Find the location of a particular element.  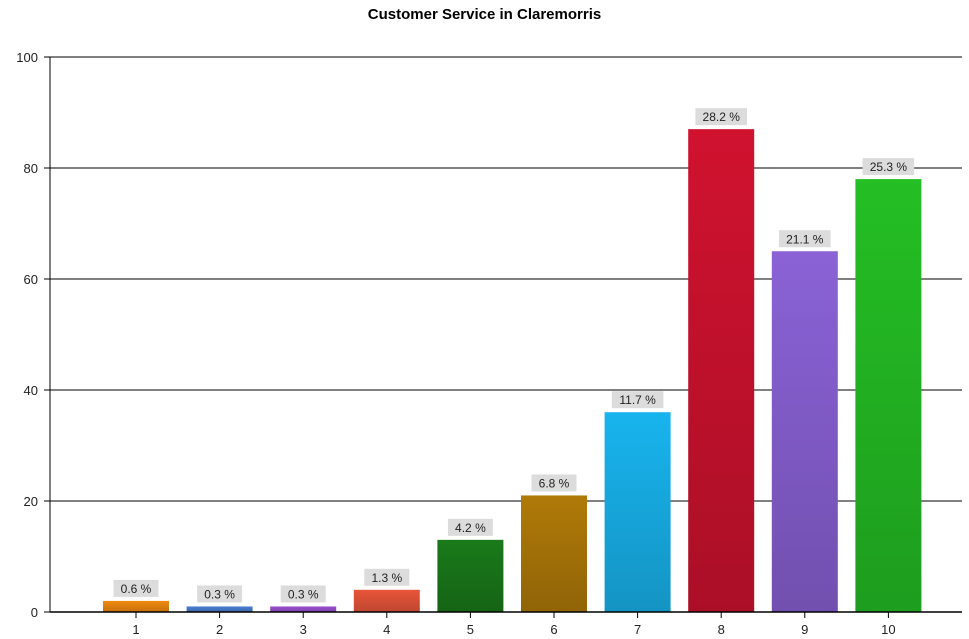

data-label: 11.7 % is located at coordinates (637, 400).